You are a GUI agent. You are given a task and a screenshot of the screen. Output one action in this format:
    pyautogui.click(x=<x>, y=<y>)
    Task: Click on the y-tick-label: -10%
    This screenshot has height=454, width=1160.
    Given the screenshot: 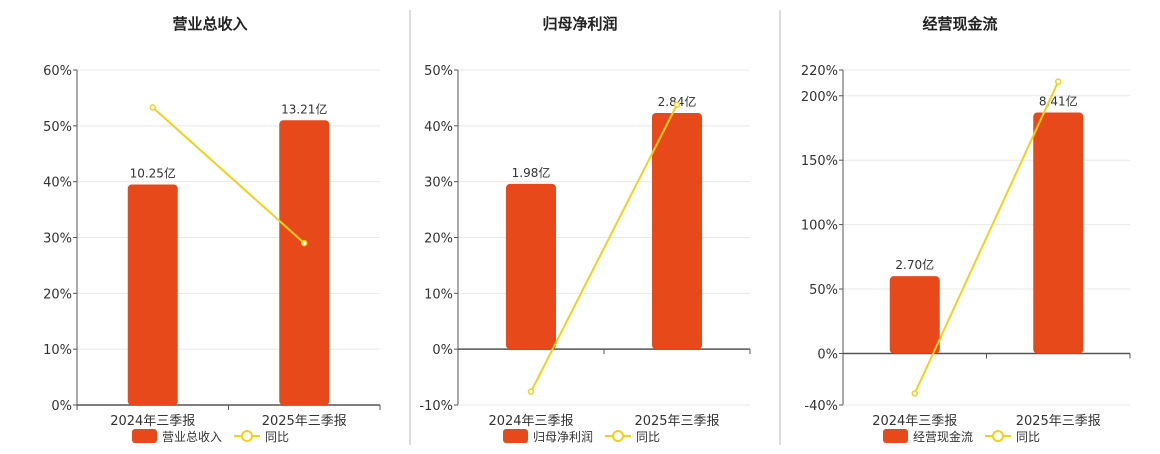 What is the action you would take?
    pyautogui.click(x=436, y=406)
    